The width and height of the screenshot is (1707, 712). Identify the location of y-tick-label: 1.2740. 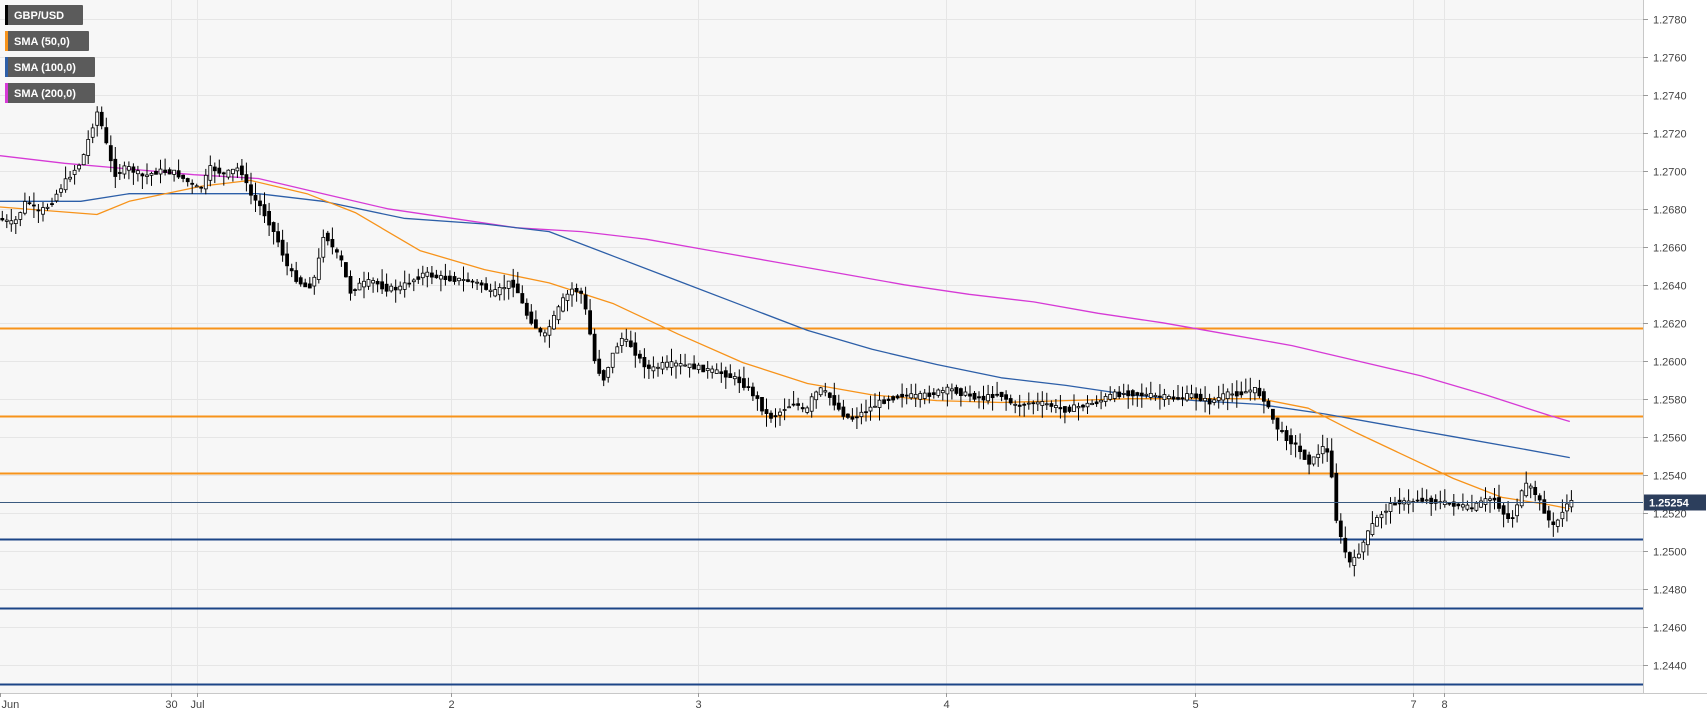
(1670, 97).